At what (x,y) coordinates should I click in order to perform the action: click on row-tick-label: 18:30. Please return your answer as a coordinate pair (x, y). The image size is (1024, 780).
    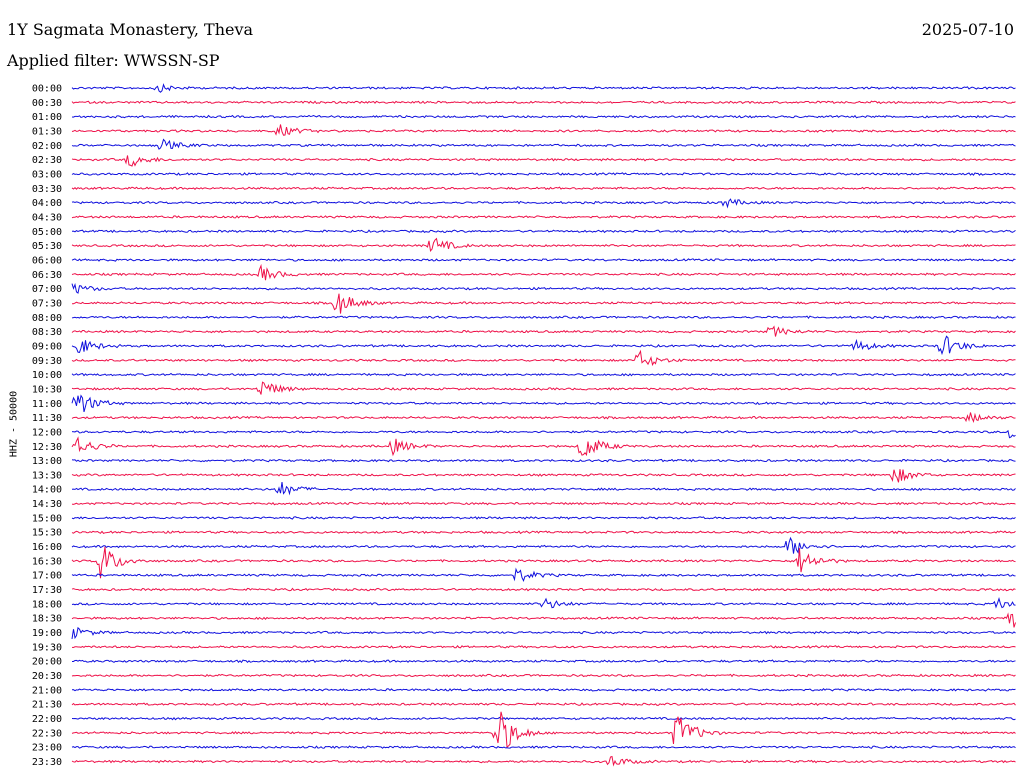
    Looking at the image, I should click on (47, 619).